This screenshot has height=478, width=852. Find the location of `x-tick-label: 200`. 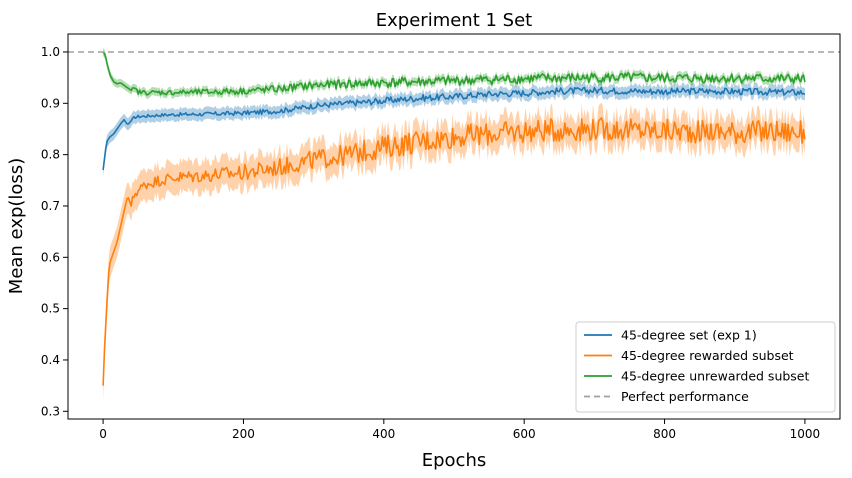

x-tick-label: 200 is located at coordinates (243, 434).